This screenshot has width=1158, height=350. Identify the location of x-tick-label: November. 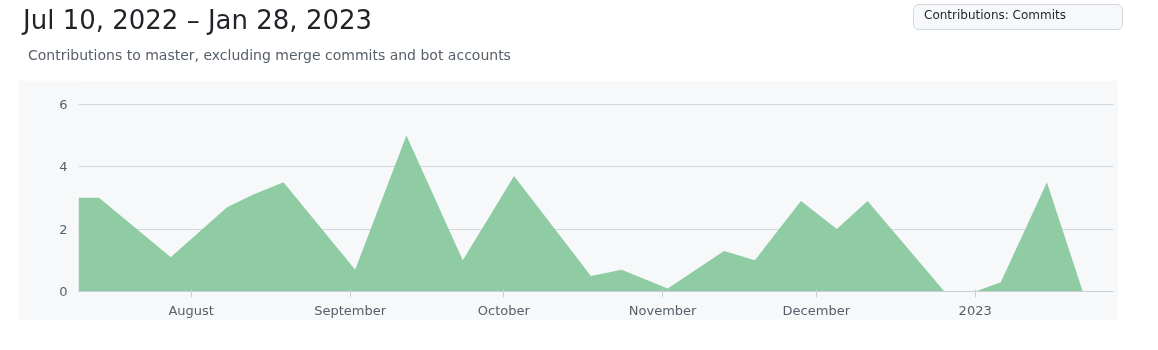
(663, 310).